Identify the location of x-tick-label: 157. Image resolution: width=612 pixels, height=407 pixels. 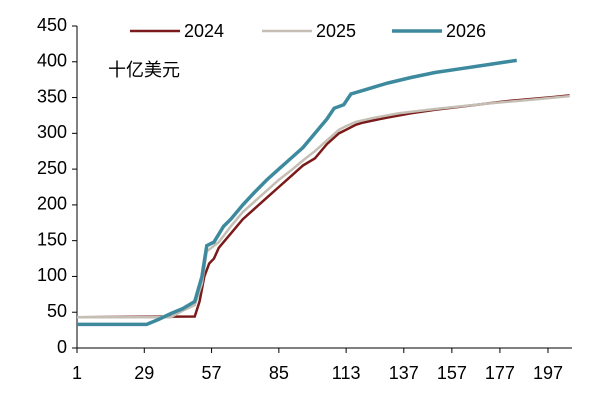
(452, 373).